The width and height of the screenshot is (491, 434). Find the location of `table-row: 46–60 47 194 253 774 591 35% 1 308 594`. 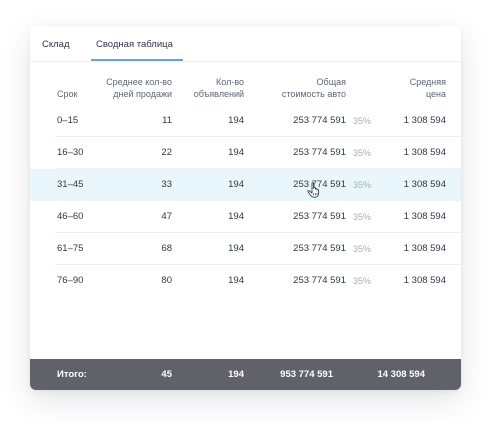

table-row: 46–60 47 194 253 774 591 35% 1 308 594 is located at coordinates (245, 217).